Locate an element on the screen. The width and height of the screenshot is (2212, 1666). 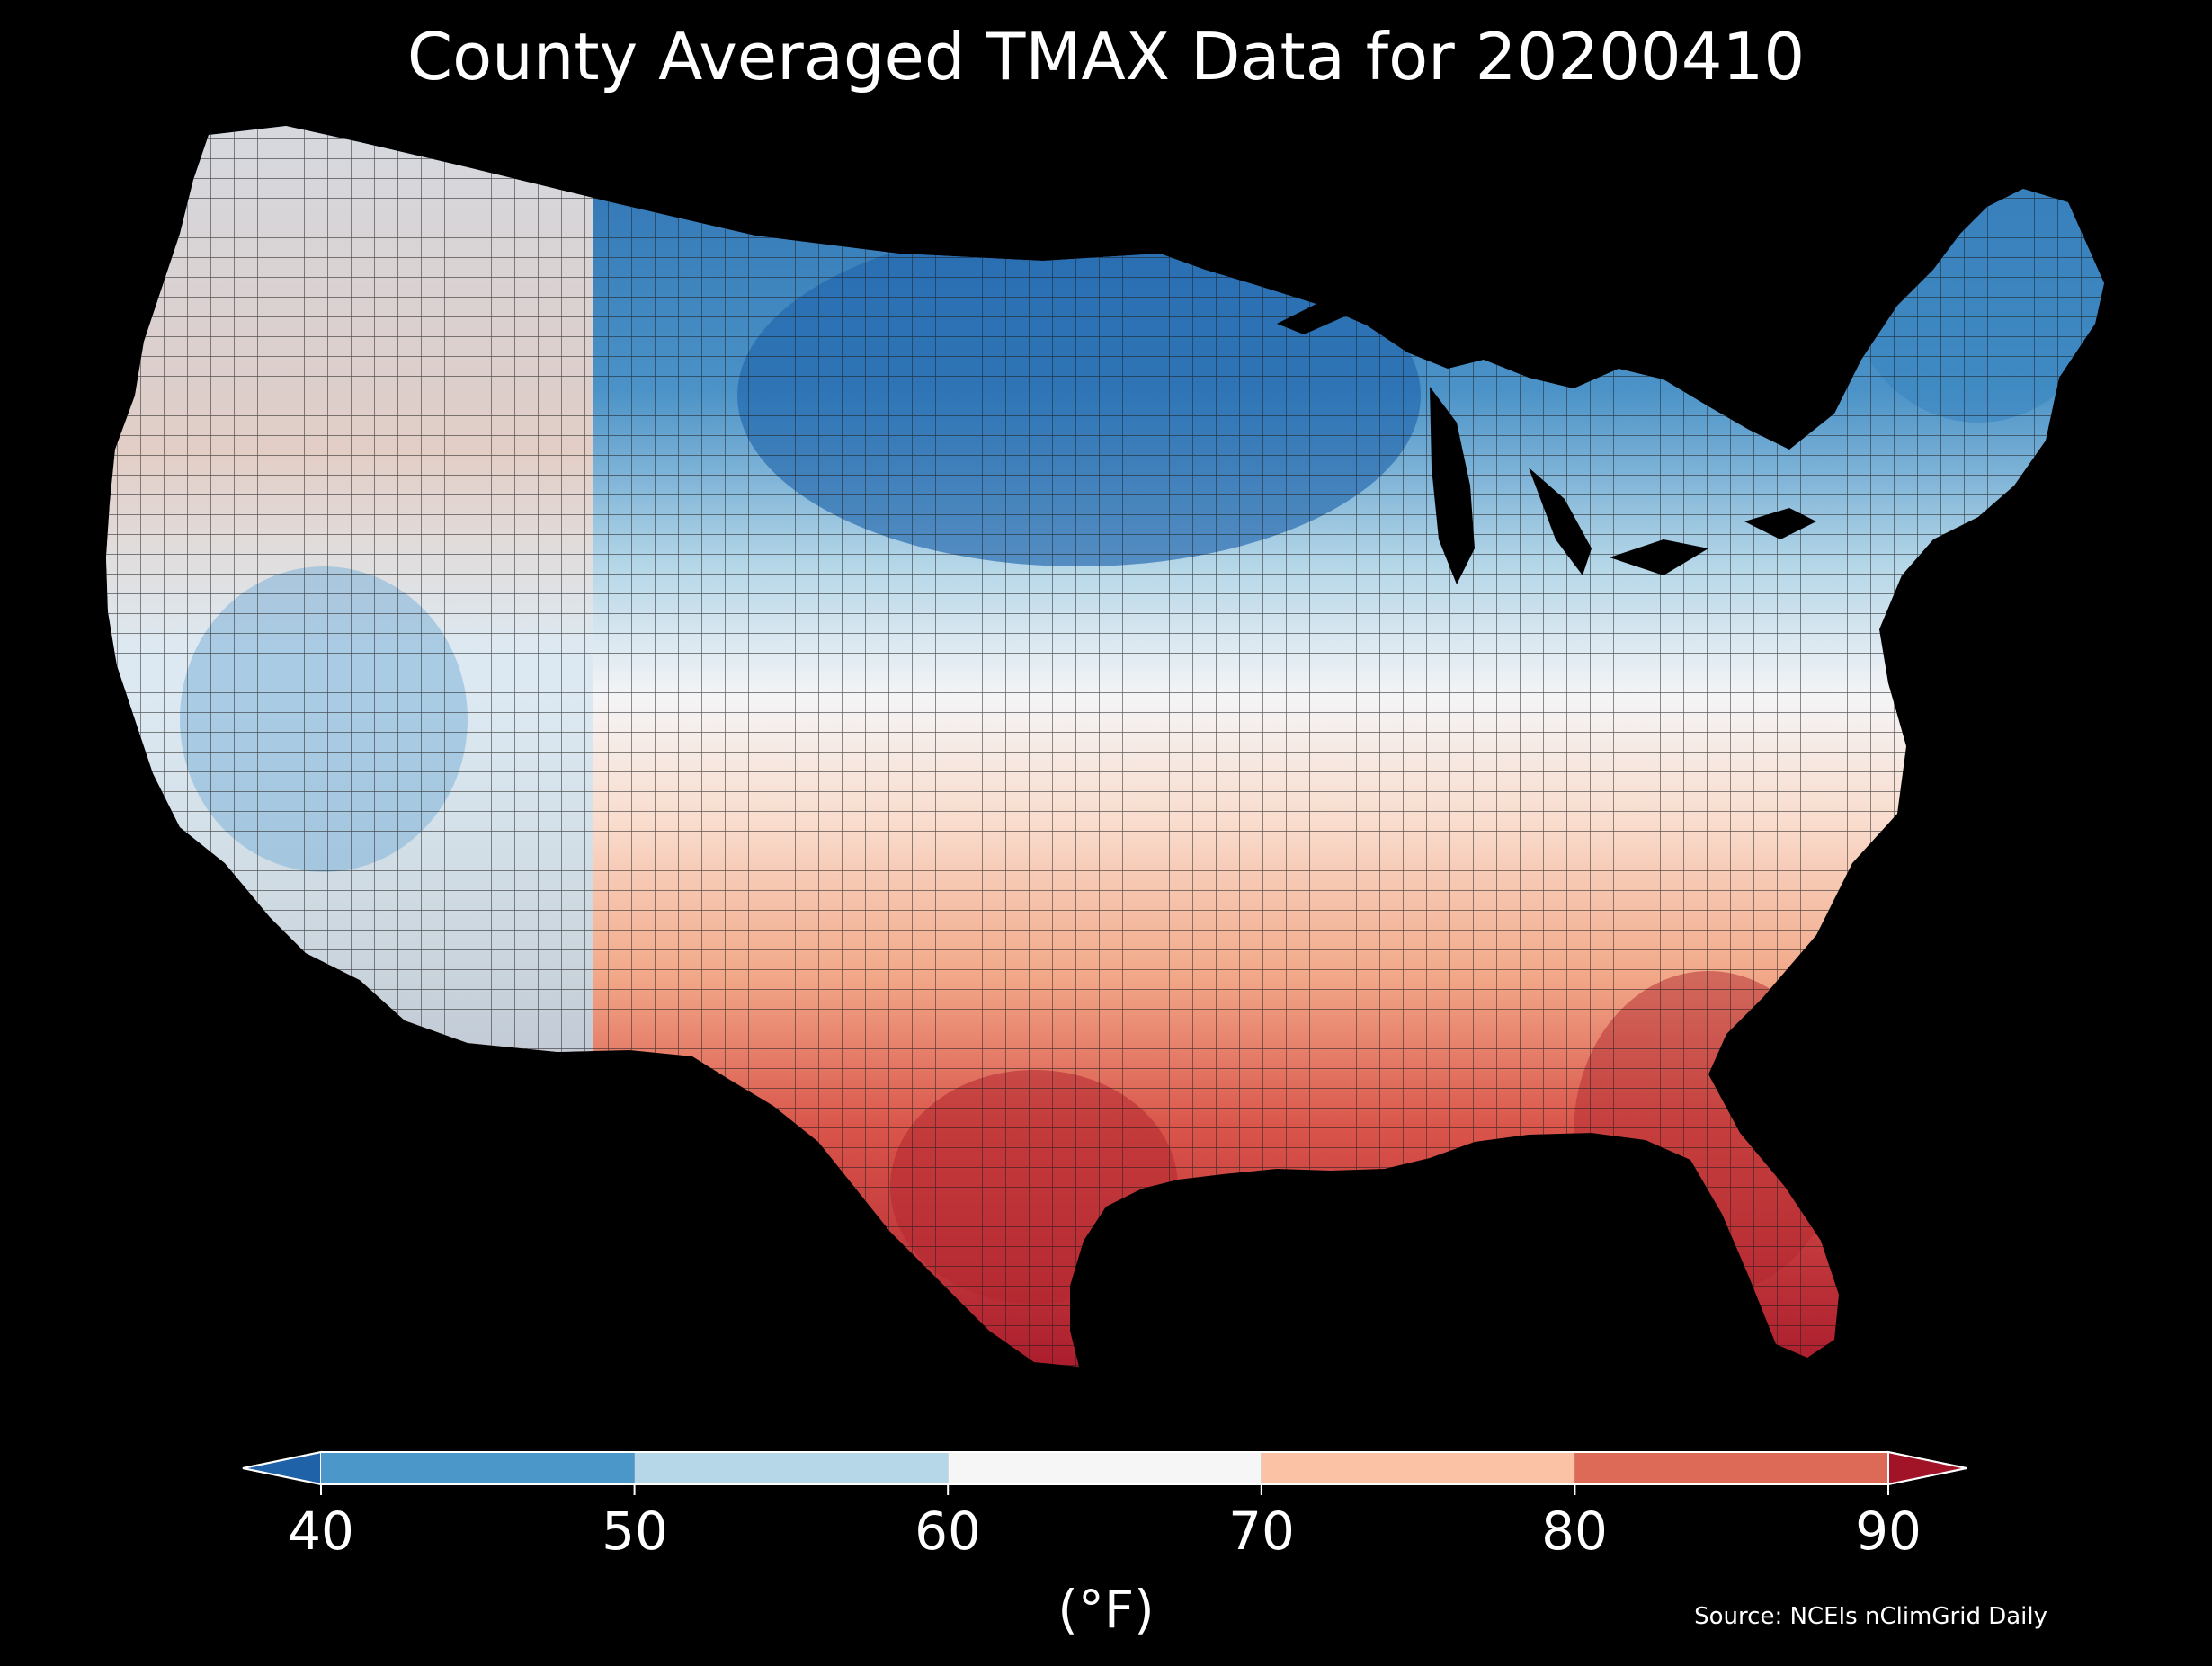
great-lakes is located at coordinates (1546, 432).